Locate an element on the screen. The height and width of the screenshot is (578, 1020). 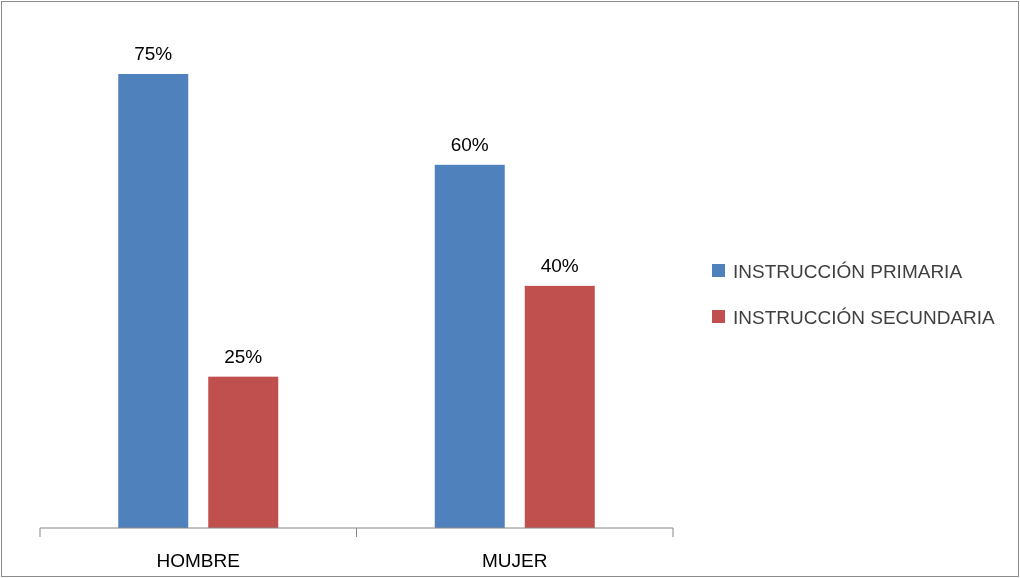
data-label: 25% is located at coordinates (243, 356).